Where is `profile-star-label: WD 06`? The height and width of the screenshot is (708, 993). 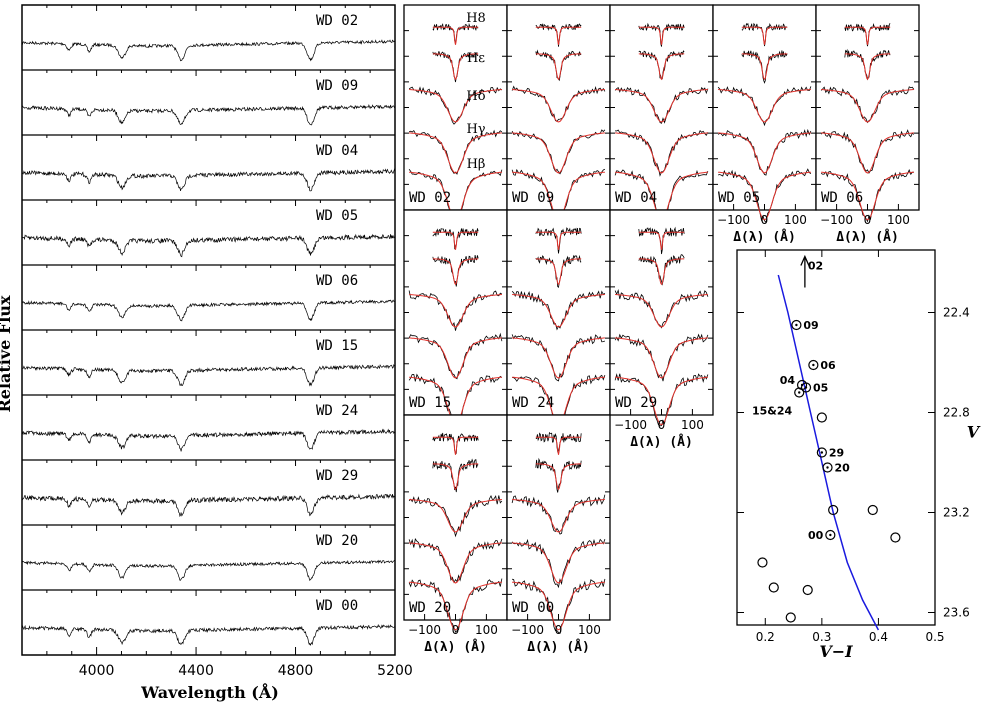 profile-star-label: WD 06 is located at coordinates (842, 198).